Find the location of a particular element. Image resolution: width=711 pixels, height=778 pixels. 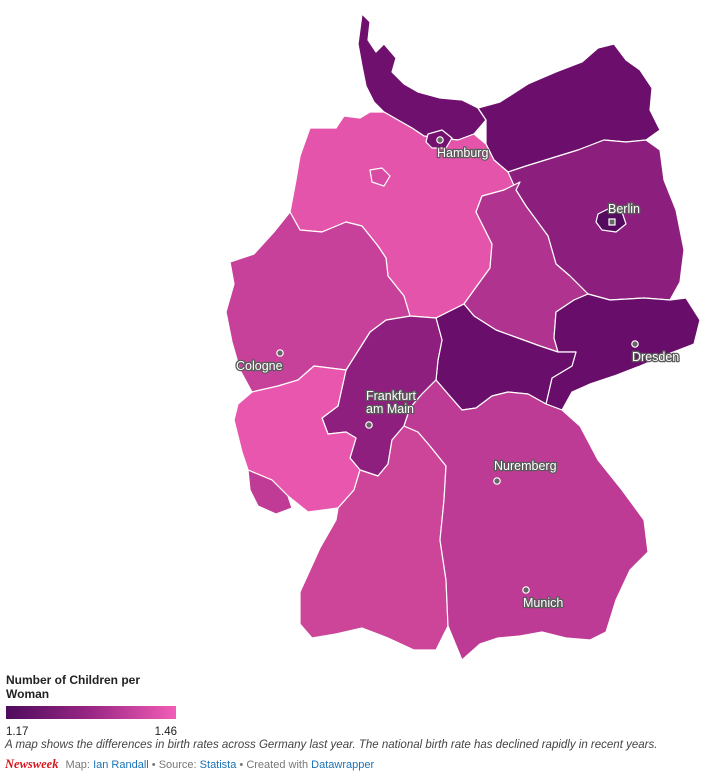

city-dot-nuremberg is located at coordinates (497, 481).